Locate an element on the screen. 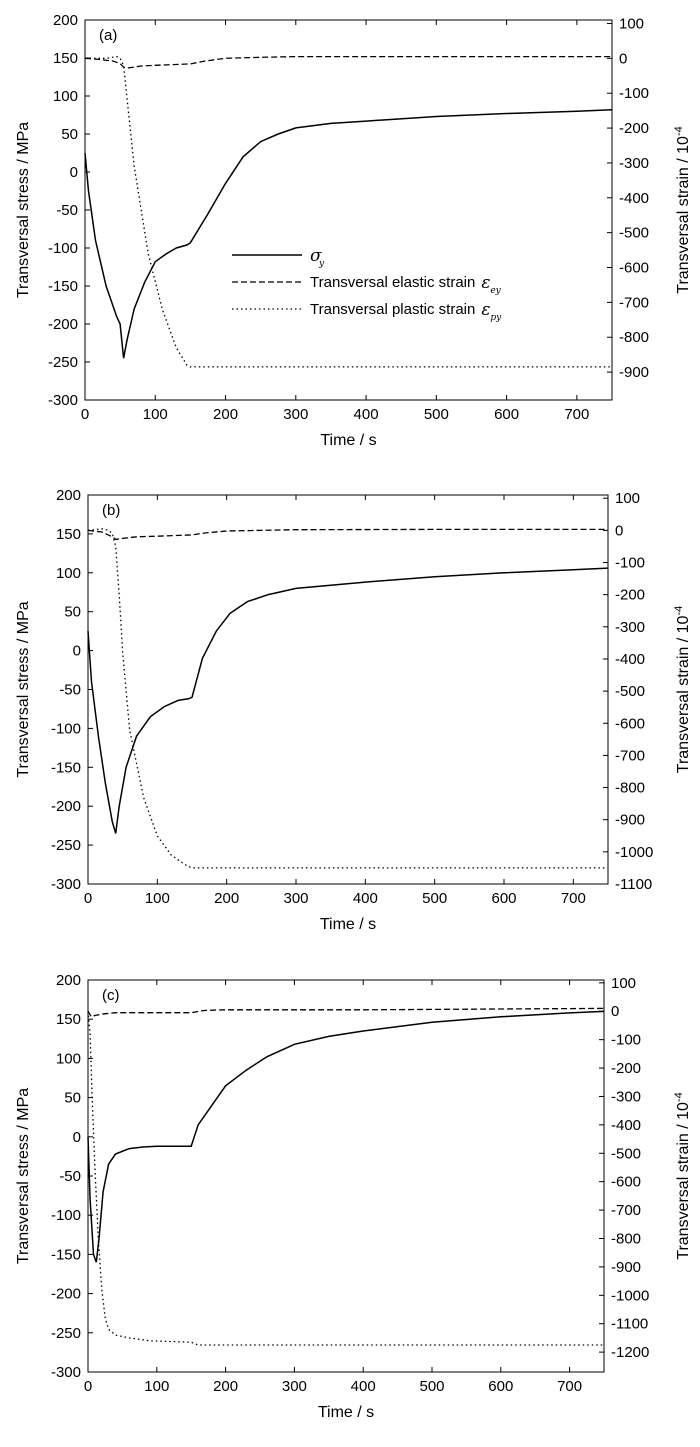 This screenshot has height=1447, width=700. legend-subscript: y is located at coordinates (321, 264).